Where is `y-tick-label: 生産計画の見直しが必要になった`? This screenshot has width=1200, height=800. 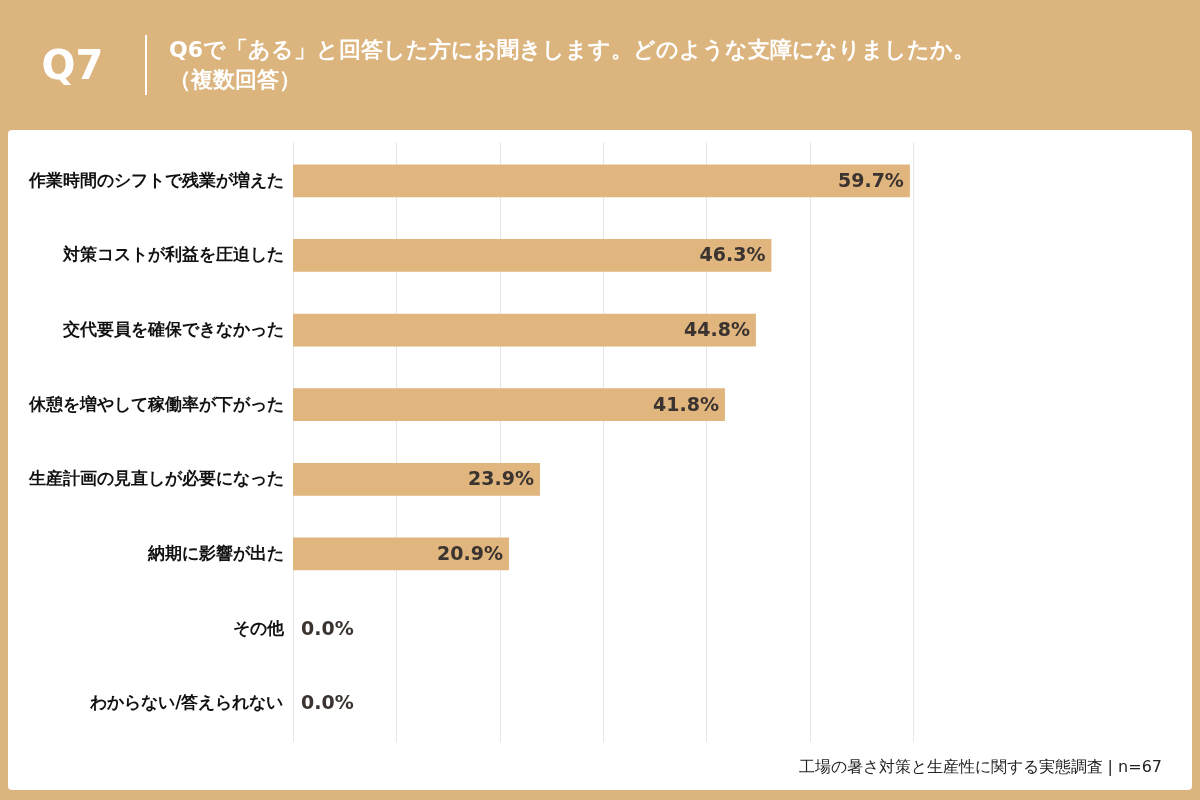
y-tick-label: 生産計画の見直しが必要になった is located at coordinates (155, 478).